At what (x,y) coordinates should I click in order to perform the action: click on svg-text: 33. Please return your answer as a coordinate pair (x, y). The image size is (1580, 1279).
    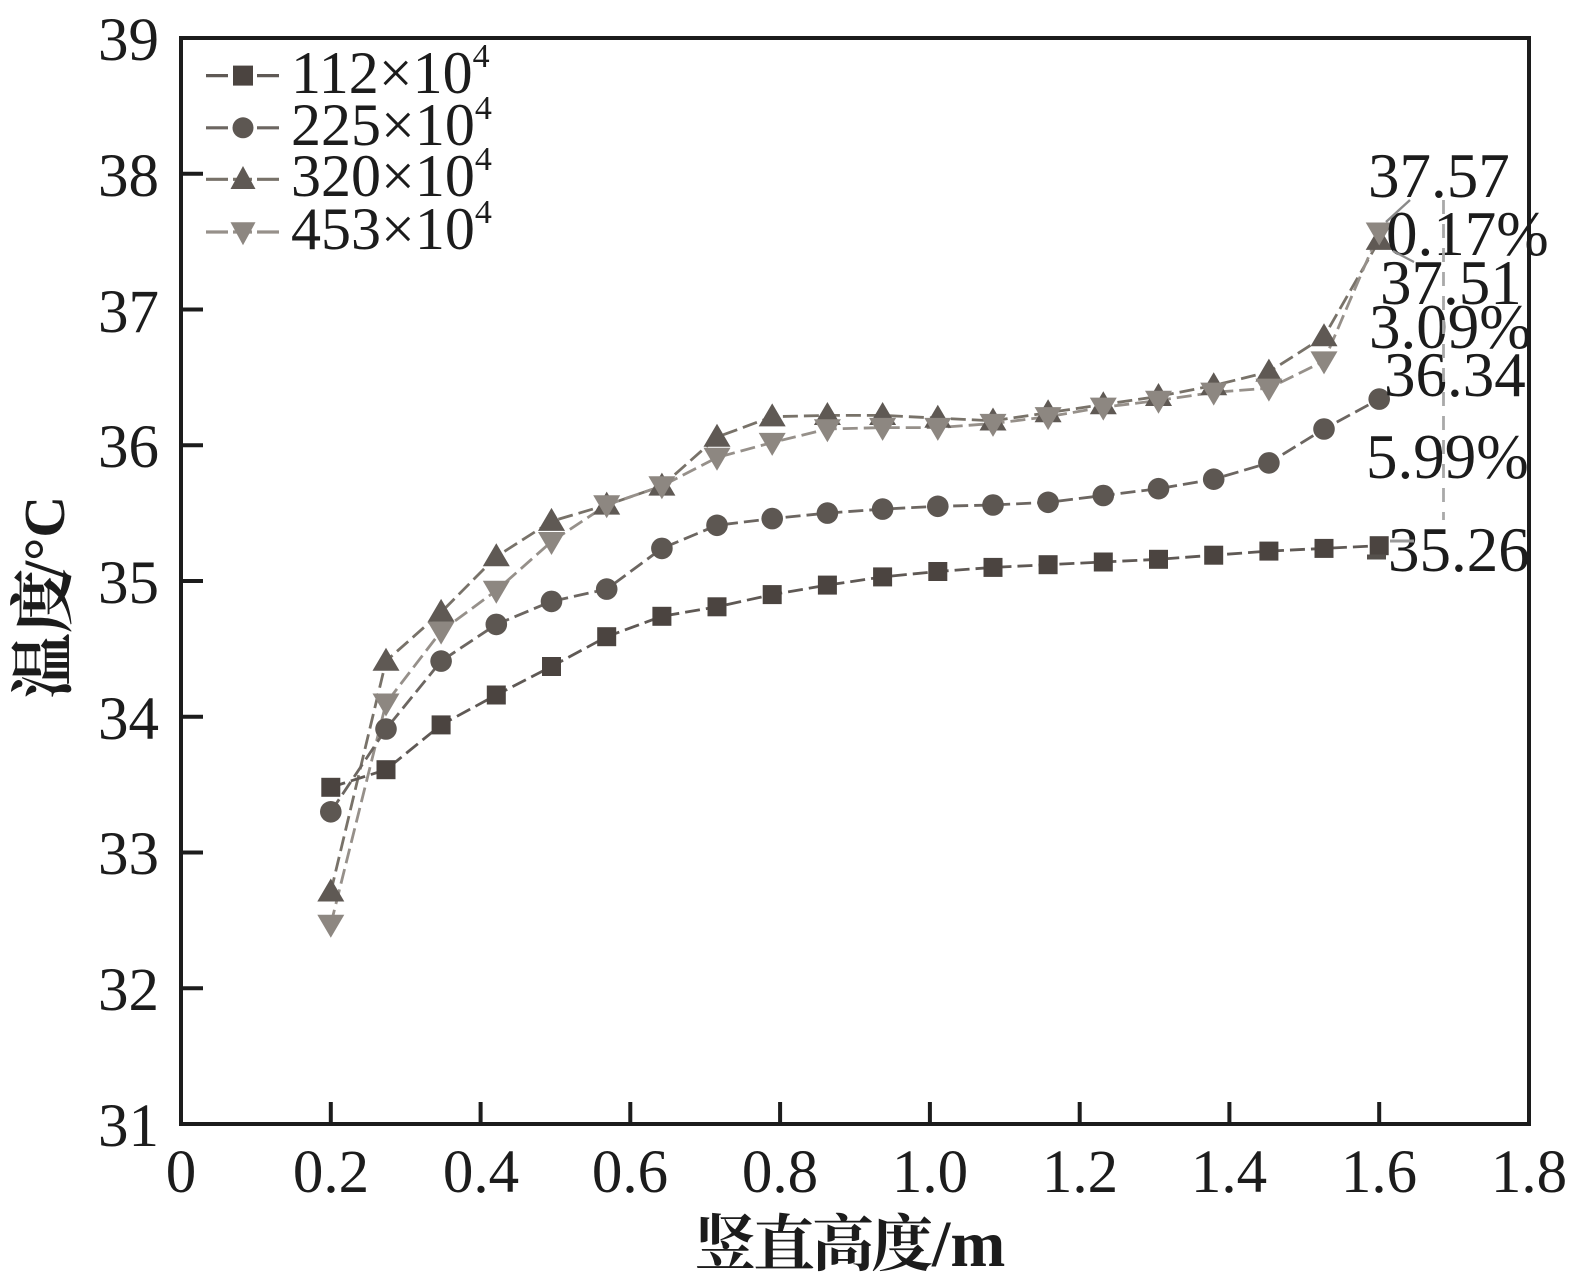
    Looking at the image, I should click on (128, 854).